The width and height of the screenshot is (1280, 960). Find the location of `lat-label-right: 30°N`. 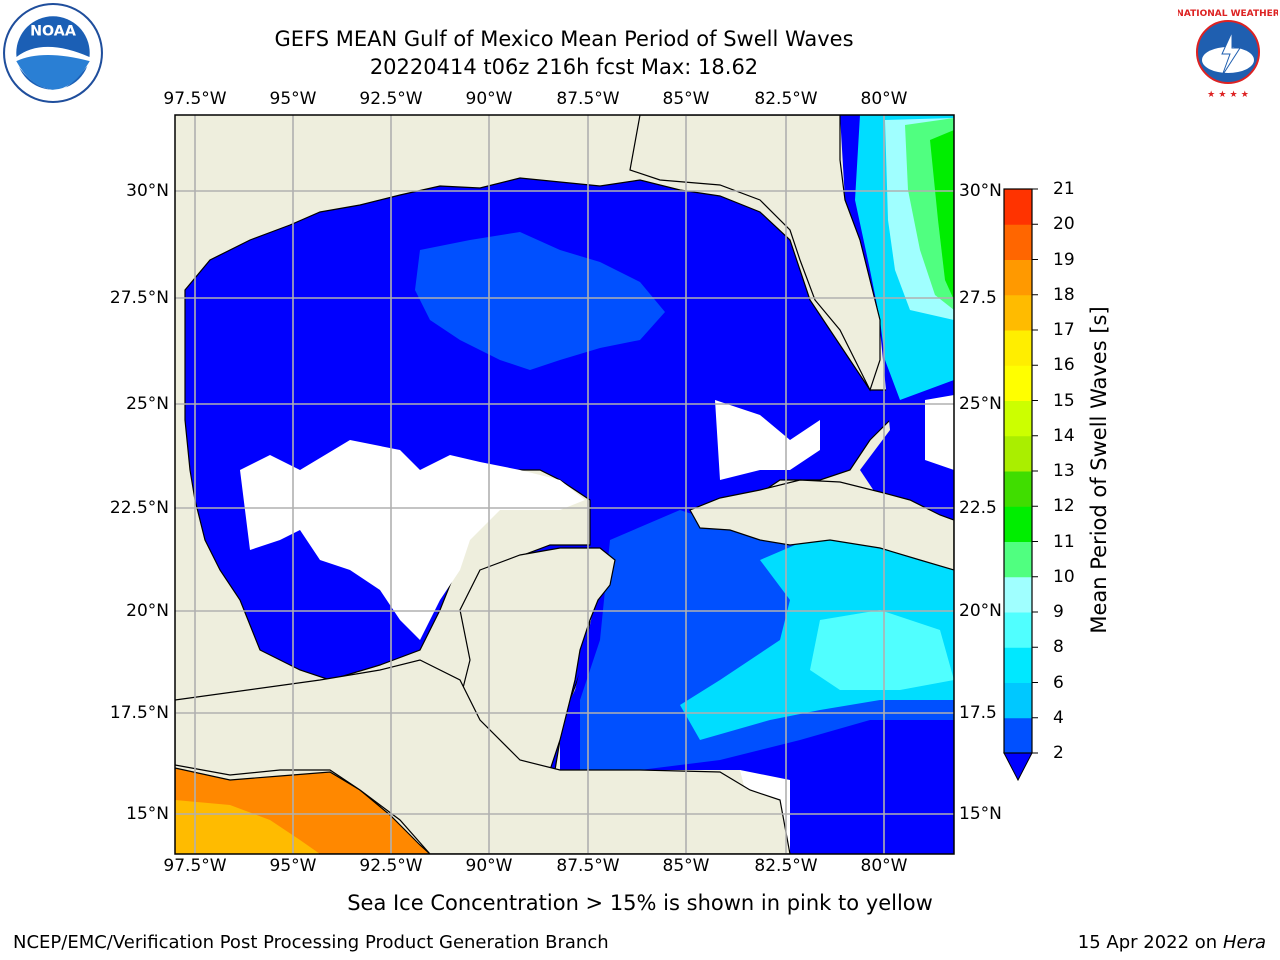

lat-label-right: 30°N is located at coordinates (980, 191).